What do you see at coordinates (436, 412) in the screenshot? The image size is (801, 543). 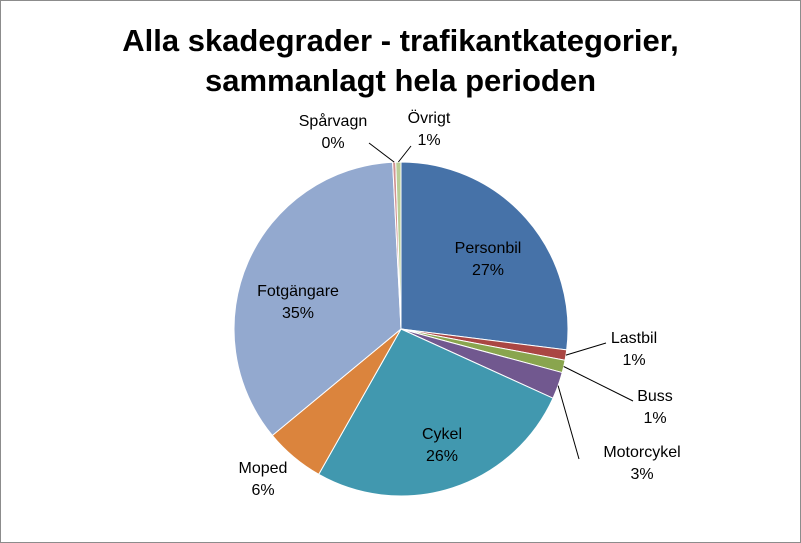 I see `pie-slice-cykel` at bounding box center [436, 412].